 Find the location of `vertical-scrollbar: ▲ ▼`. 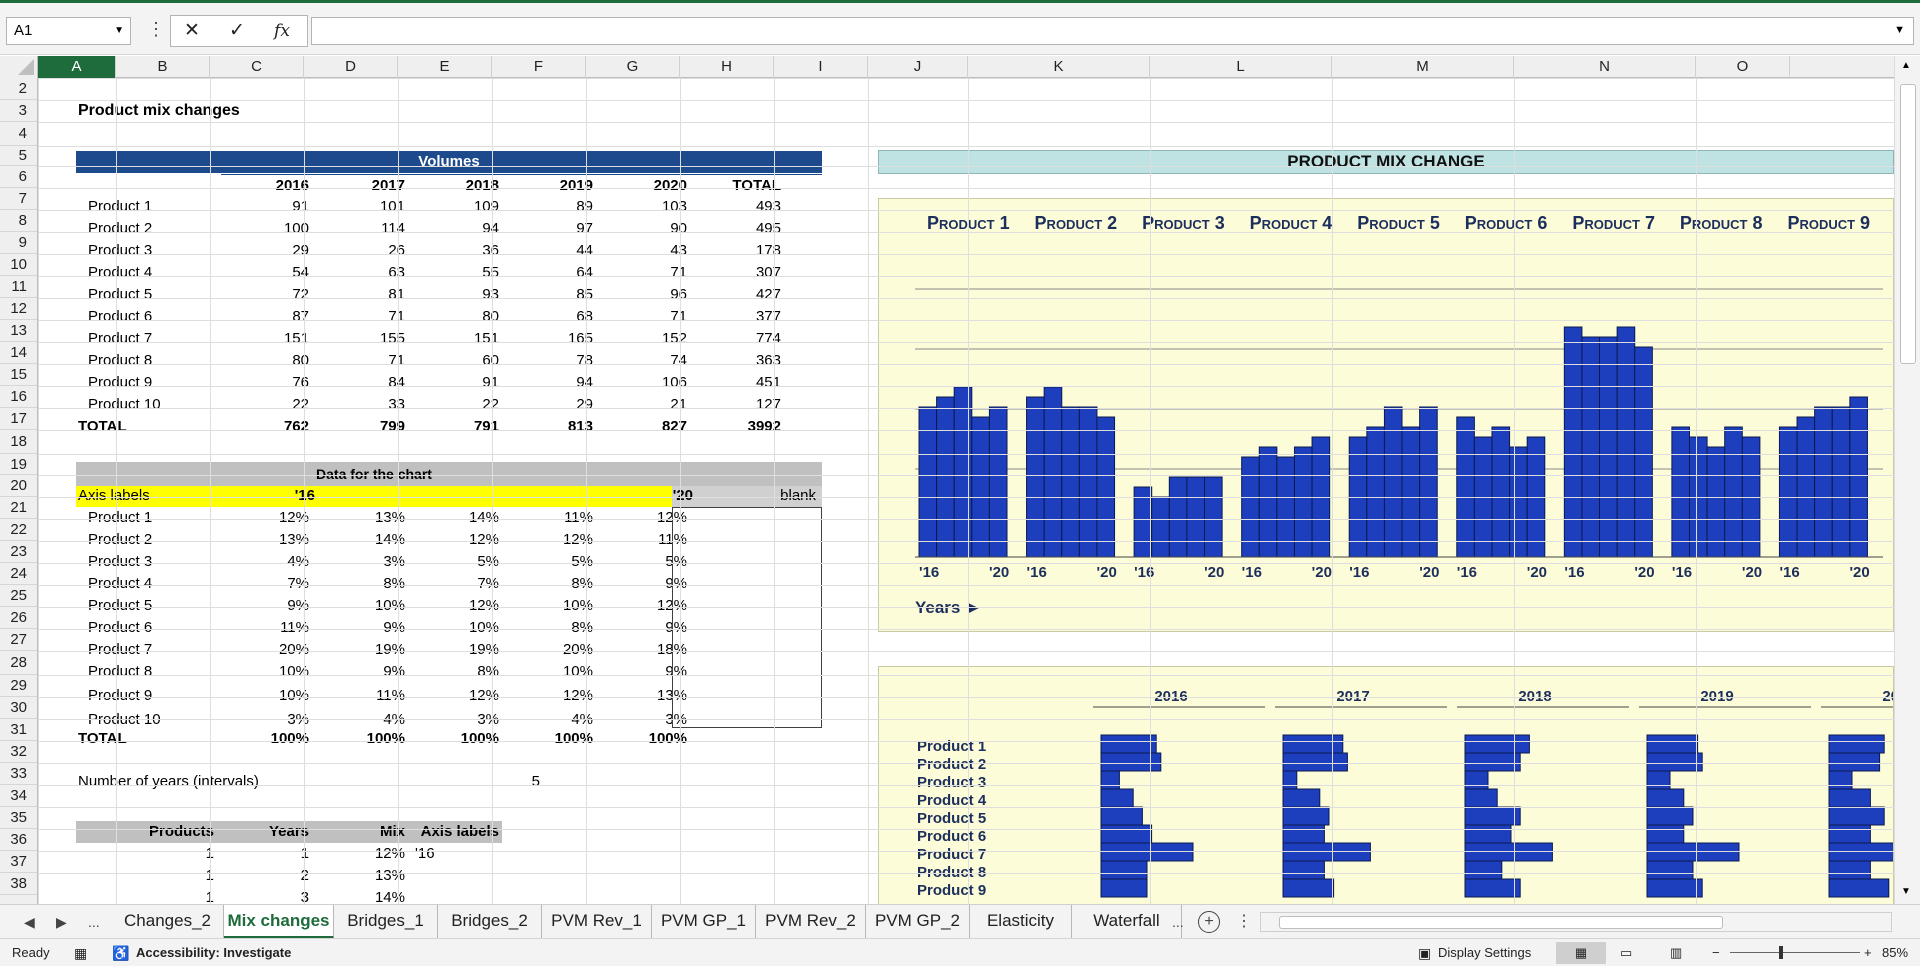

vertical-scrollbar: ▲ ▼ is located at coordinates (1907, 480).